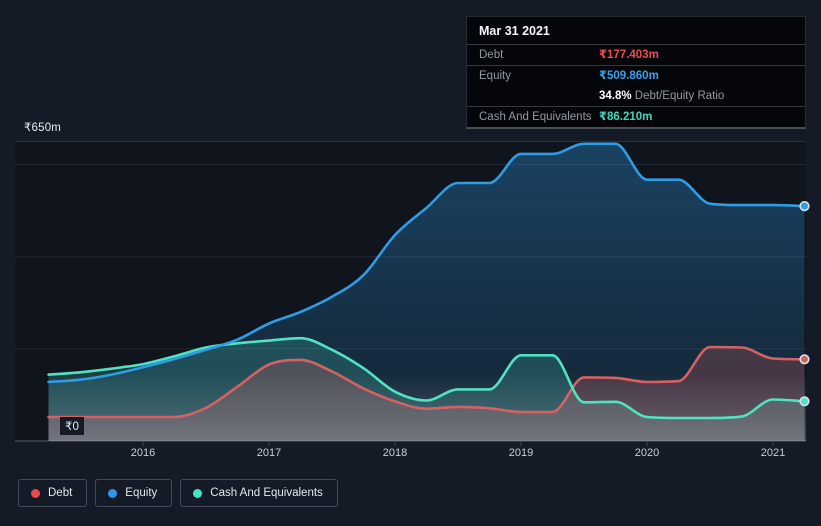 This screenshot has width=821, height=526. I want to click on tooltip-debt-value: ₹177.403m, so click(629, 55).